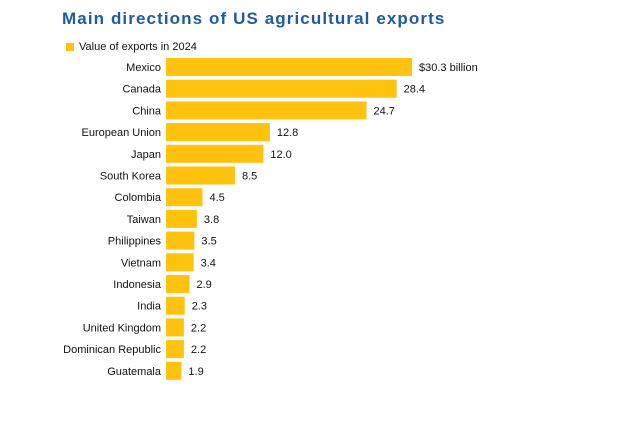  I want to click on legend-label: Value of exports in 2024, so click(138, 47).